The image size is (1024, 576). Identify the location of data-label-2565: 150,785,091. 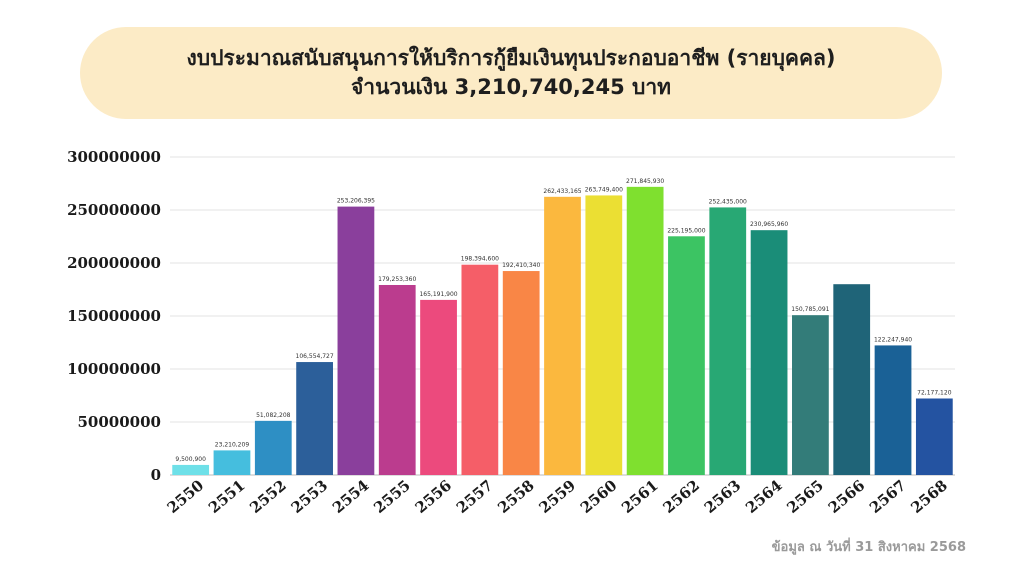
(810, 309).